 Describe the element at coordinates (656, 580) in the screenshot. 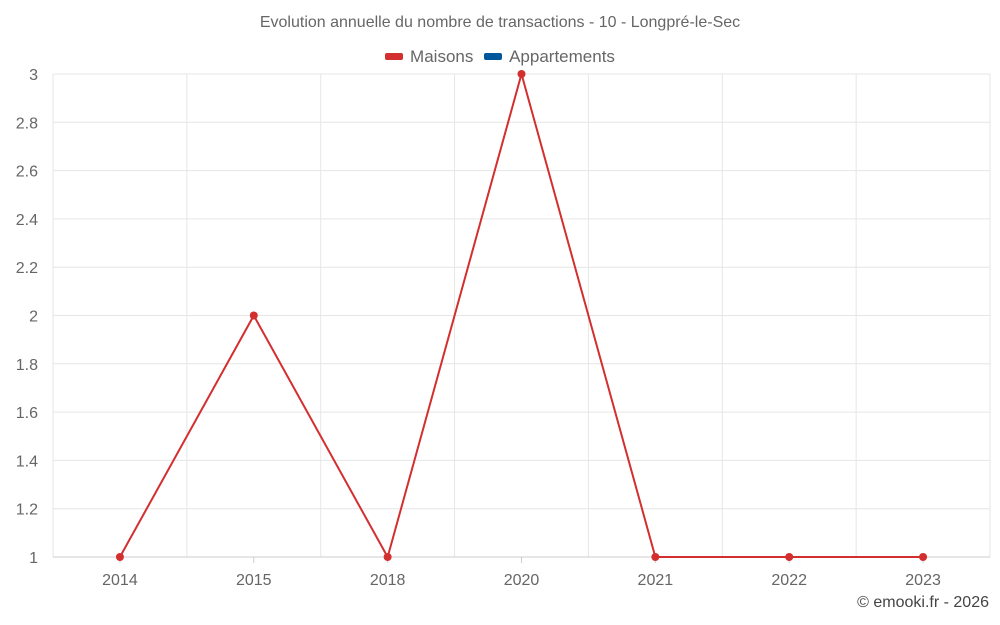

I see `x-tick-label: 2021` at that location.